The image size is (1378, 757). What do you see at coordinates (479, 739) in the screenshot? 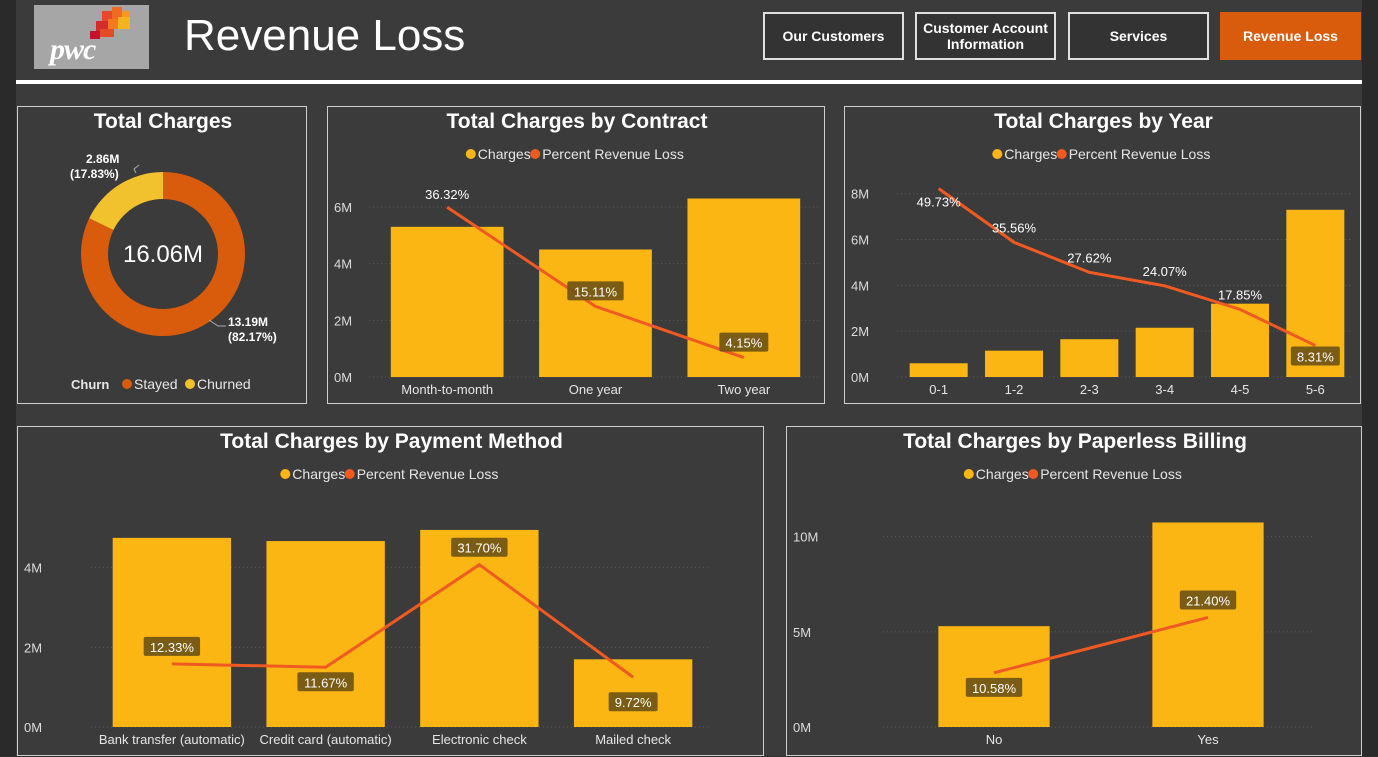
I see `x-category-label: Electronic check` at bounding box center [479, 739].